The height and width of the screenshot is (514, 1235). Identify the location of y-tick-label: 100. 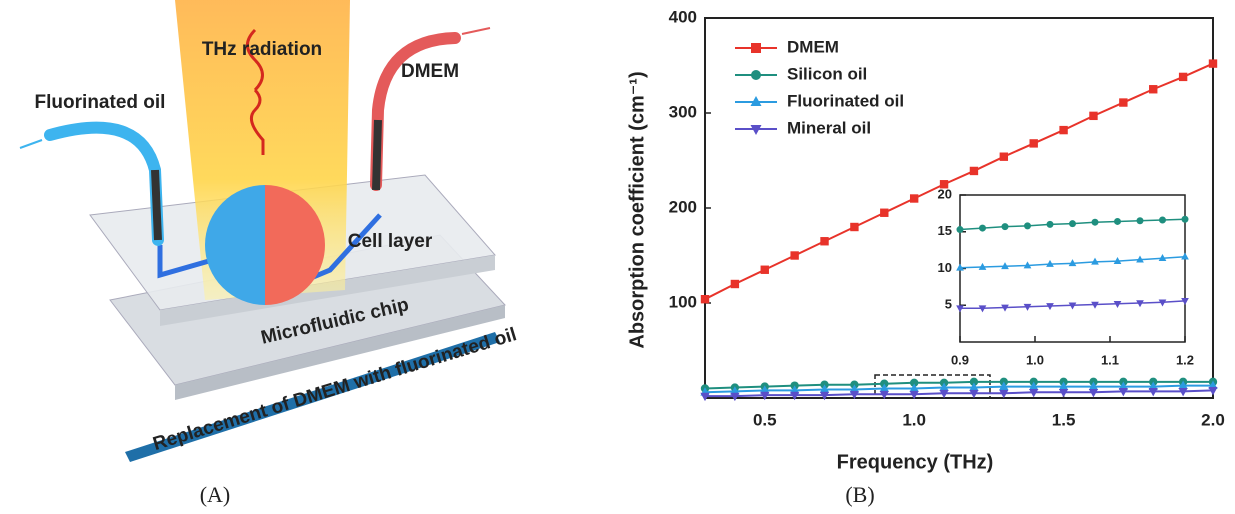
(683, 301).